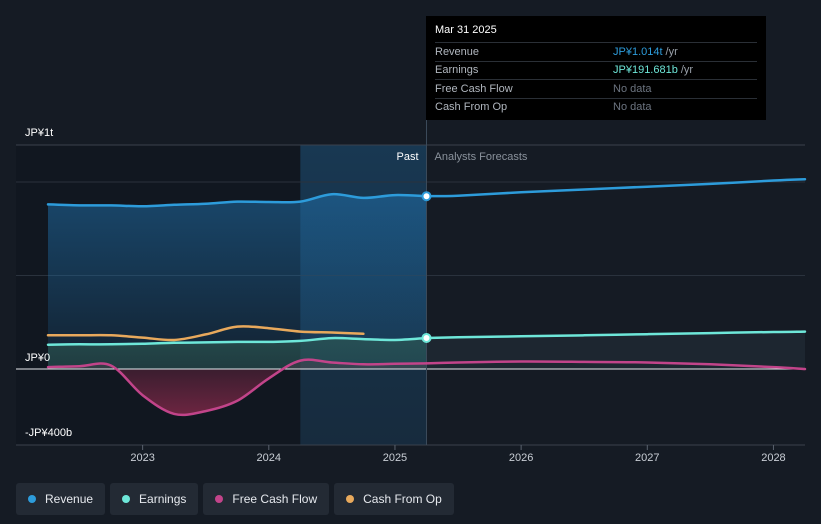 The height and width of the screenshot is (524, 821). Describe the element at coordinates (457, 70) in the screenshot. I see `tooltip-label: Earnings` at that location.